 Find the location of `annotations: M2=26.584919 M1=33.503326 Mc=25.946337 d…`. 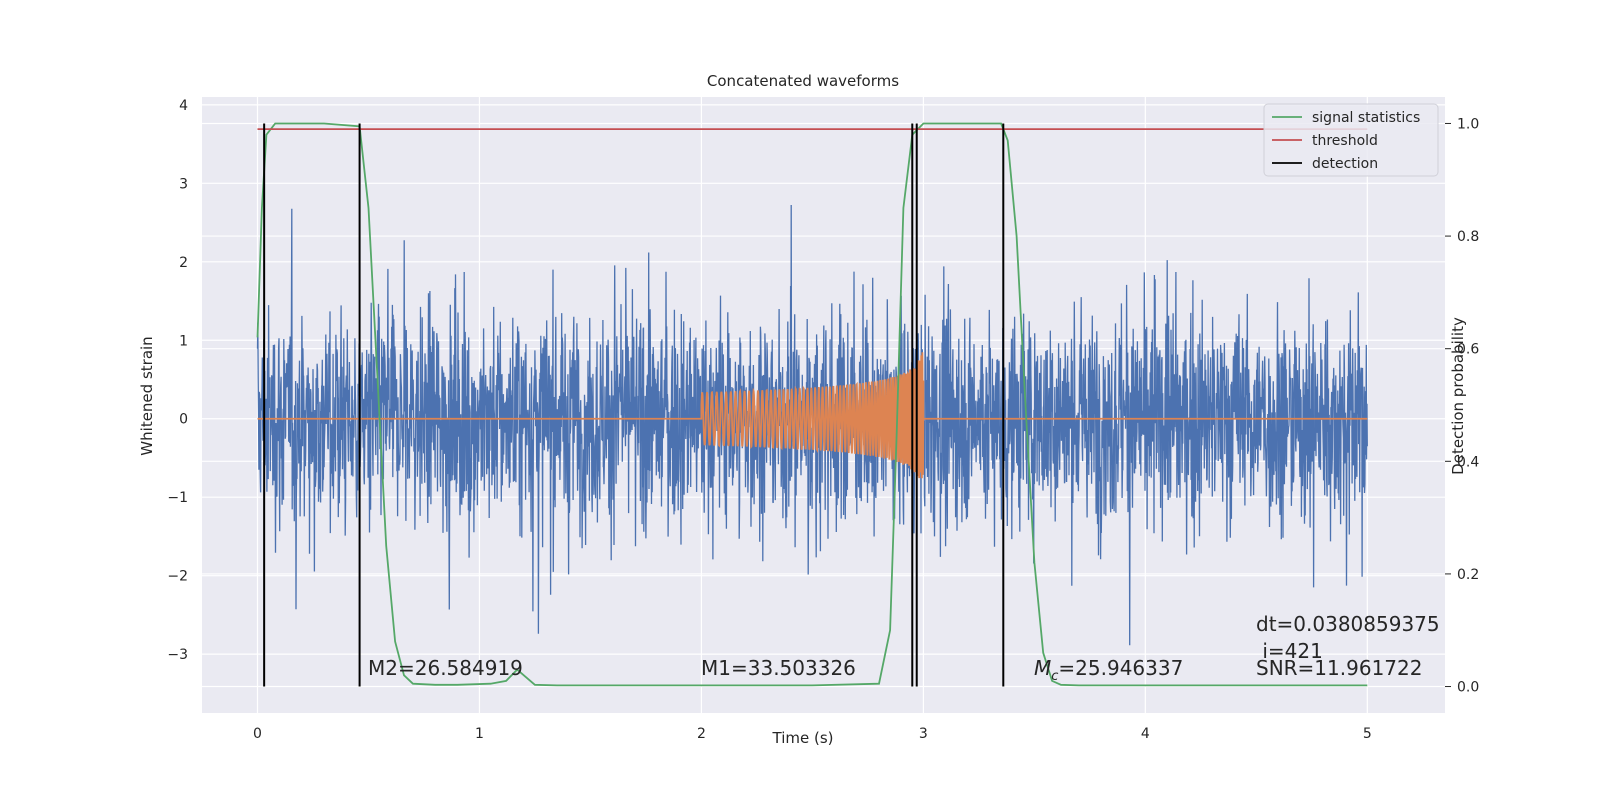

annotations: M2=26.584919 M1=33.503326 Mc=25.946337 d… is located at coordinates (904, 648).